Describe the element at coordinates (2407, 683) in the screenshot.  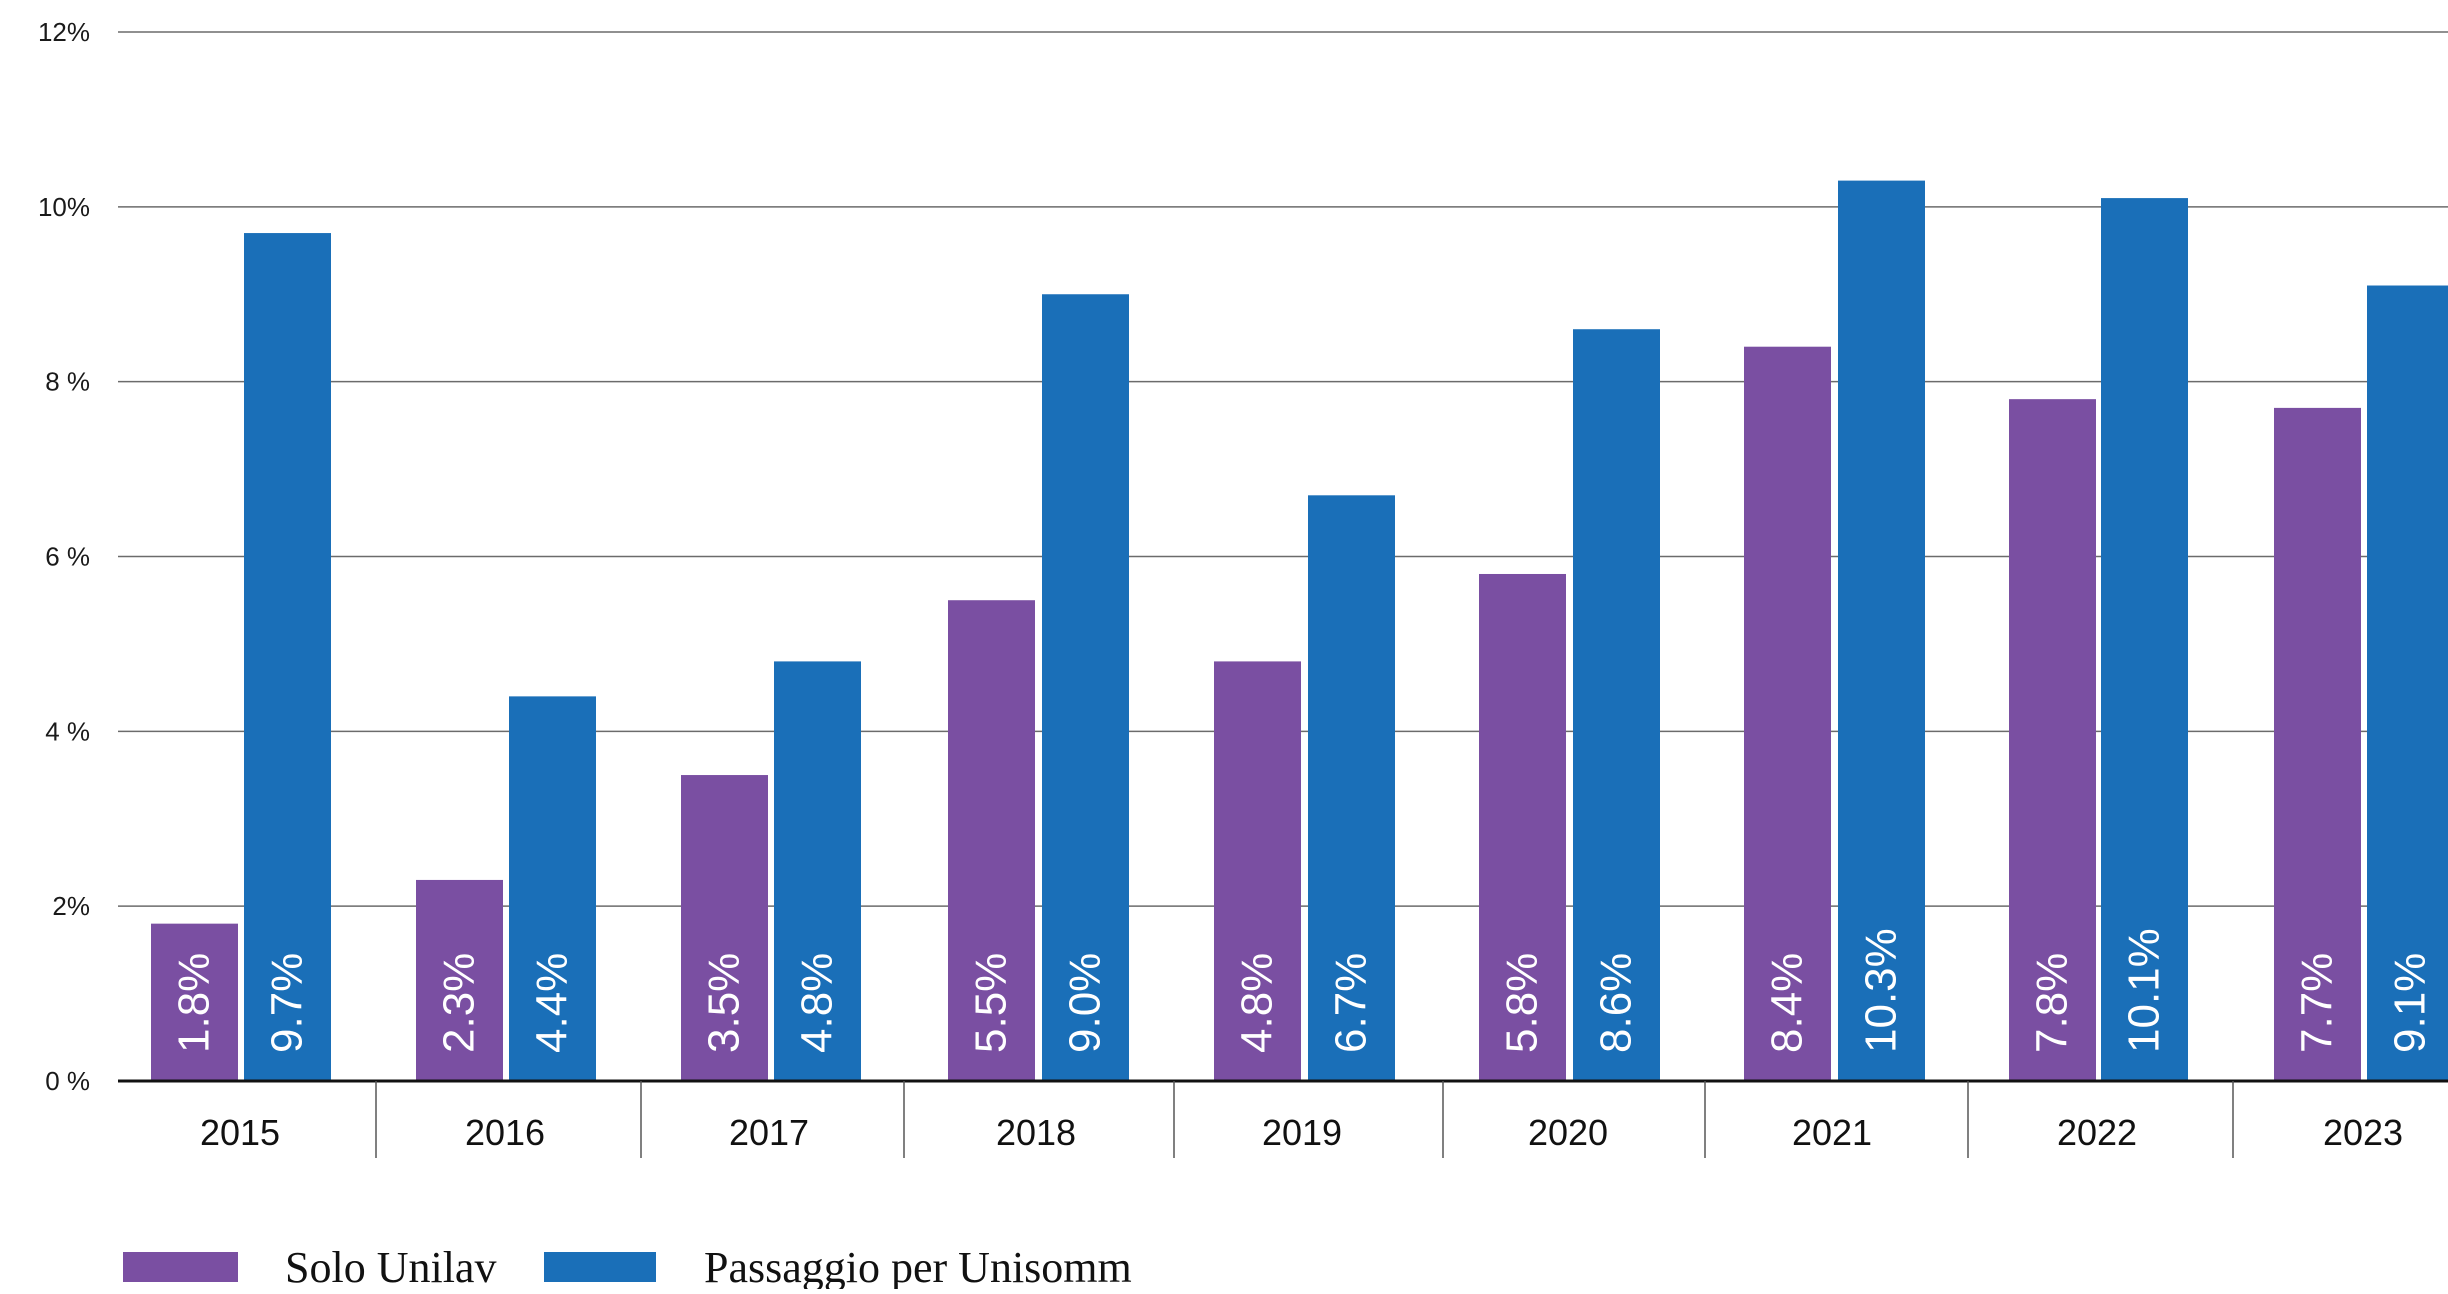
I see `bar-passaggio-per-unisomm-2023` at that location.